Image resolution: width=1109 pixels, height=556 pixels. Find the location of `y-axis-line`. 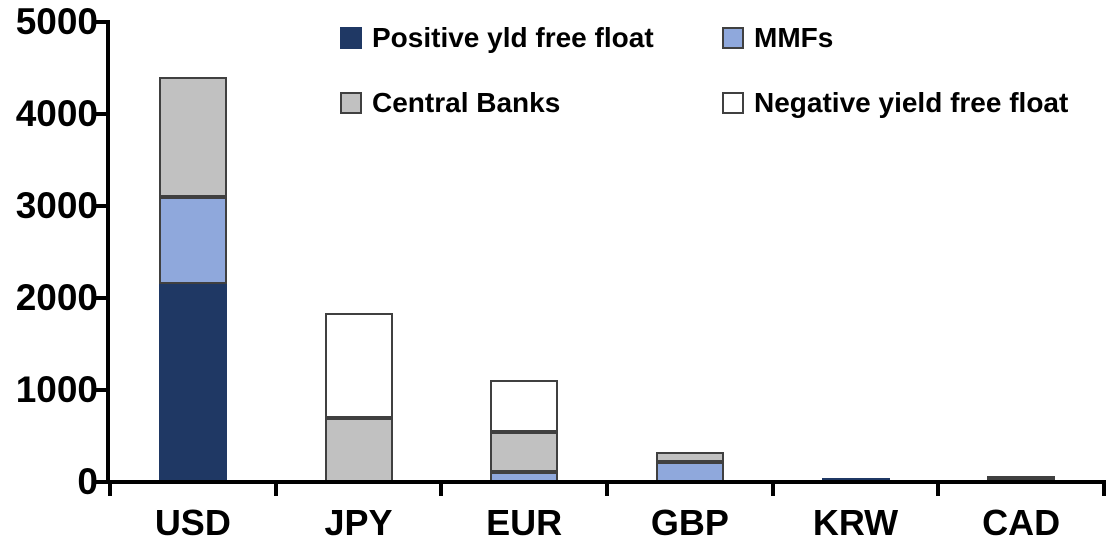

y-axis-line is located at coordinates (108, 252).